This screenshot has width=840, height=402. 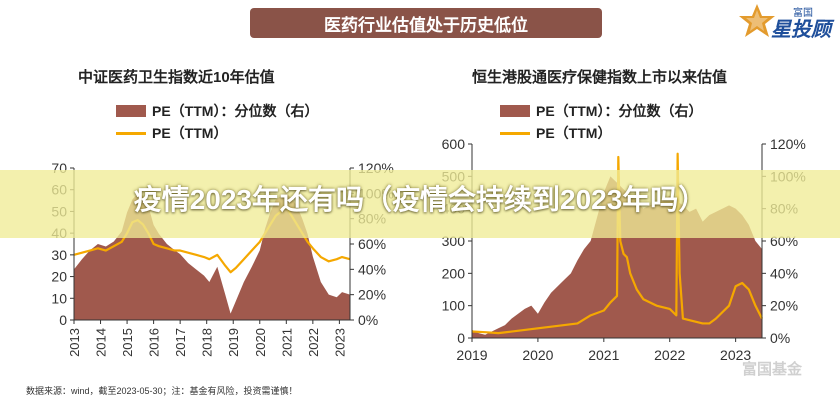 I want to click on watermark: 富国基金, so click(x=772, y=369).